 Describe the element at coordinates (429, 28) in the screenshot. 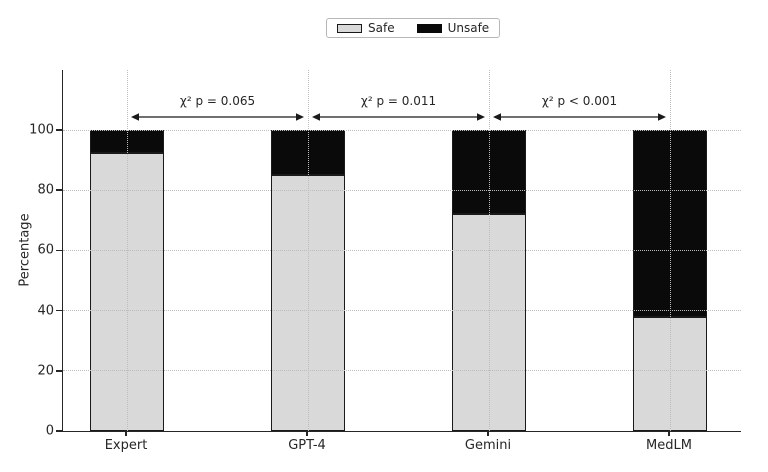

I see `unsafe-swatch-icon` at that location.